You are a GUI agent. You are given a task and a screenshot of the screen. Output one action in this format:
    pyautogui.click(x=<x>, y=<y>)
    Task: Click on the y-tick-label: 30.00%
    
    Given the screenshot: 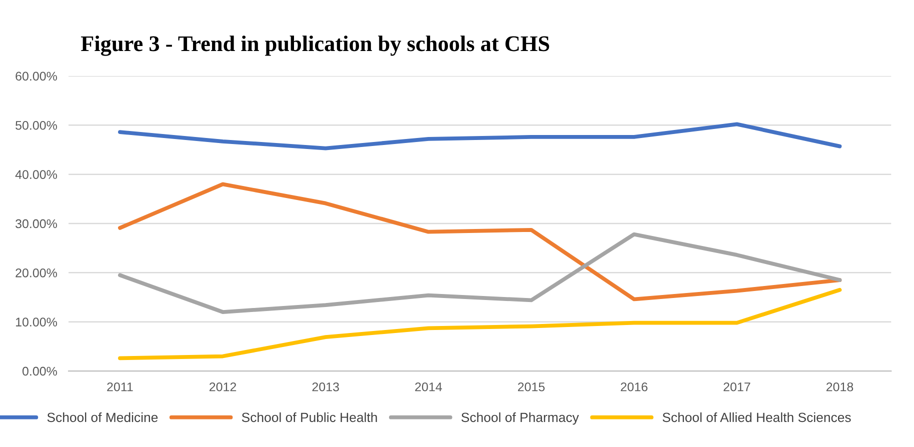 What is the action you would take?
    pyautogui.click(x=36, y=223)
    